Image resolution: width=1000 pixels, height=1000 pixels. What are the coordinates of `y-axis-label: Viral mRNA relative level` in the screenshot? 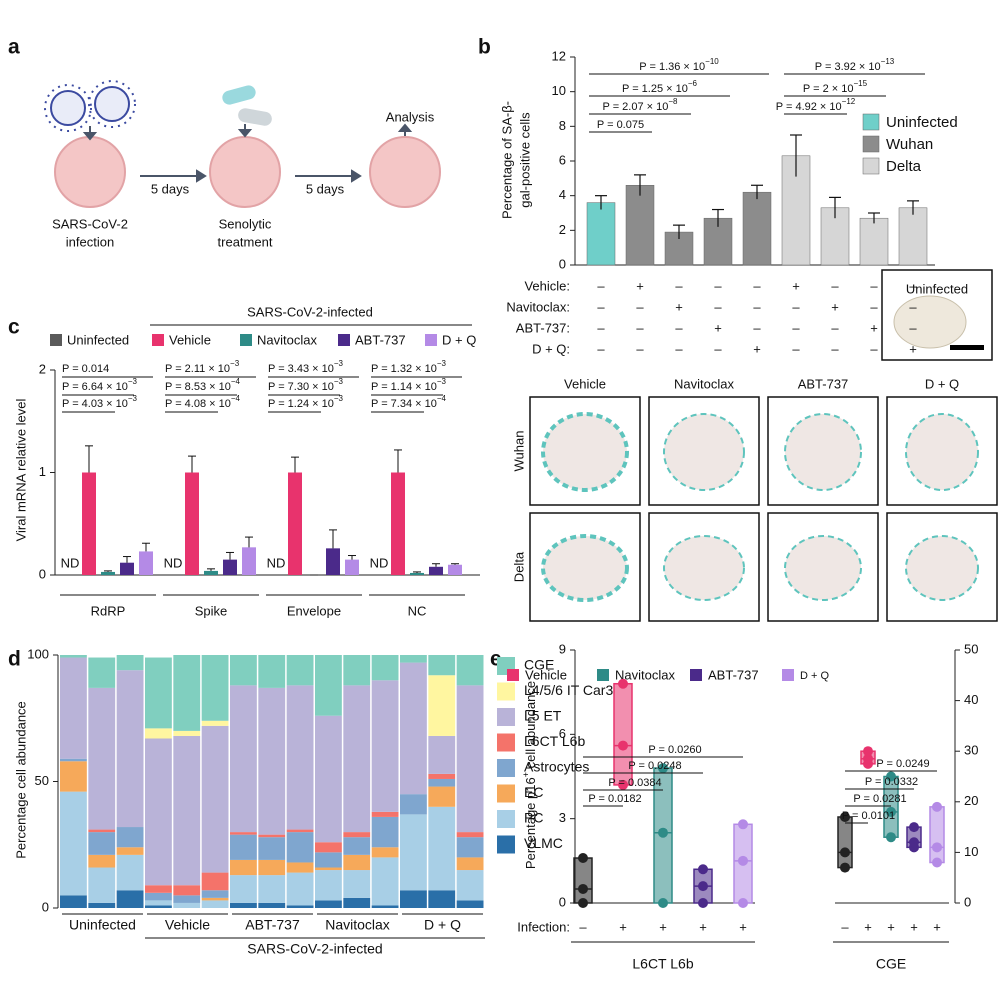 It's located at (20, 469).